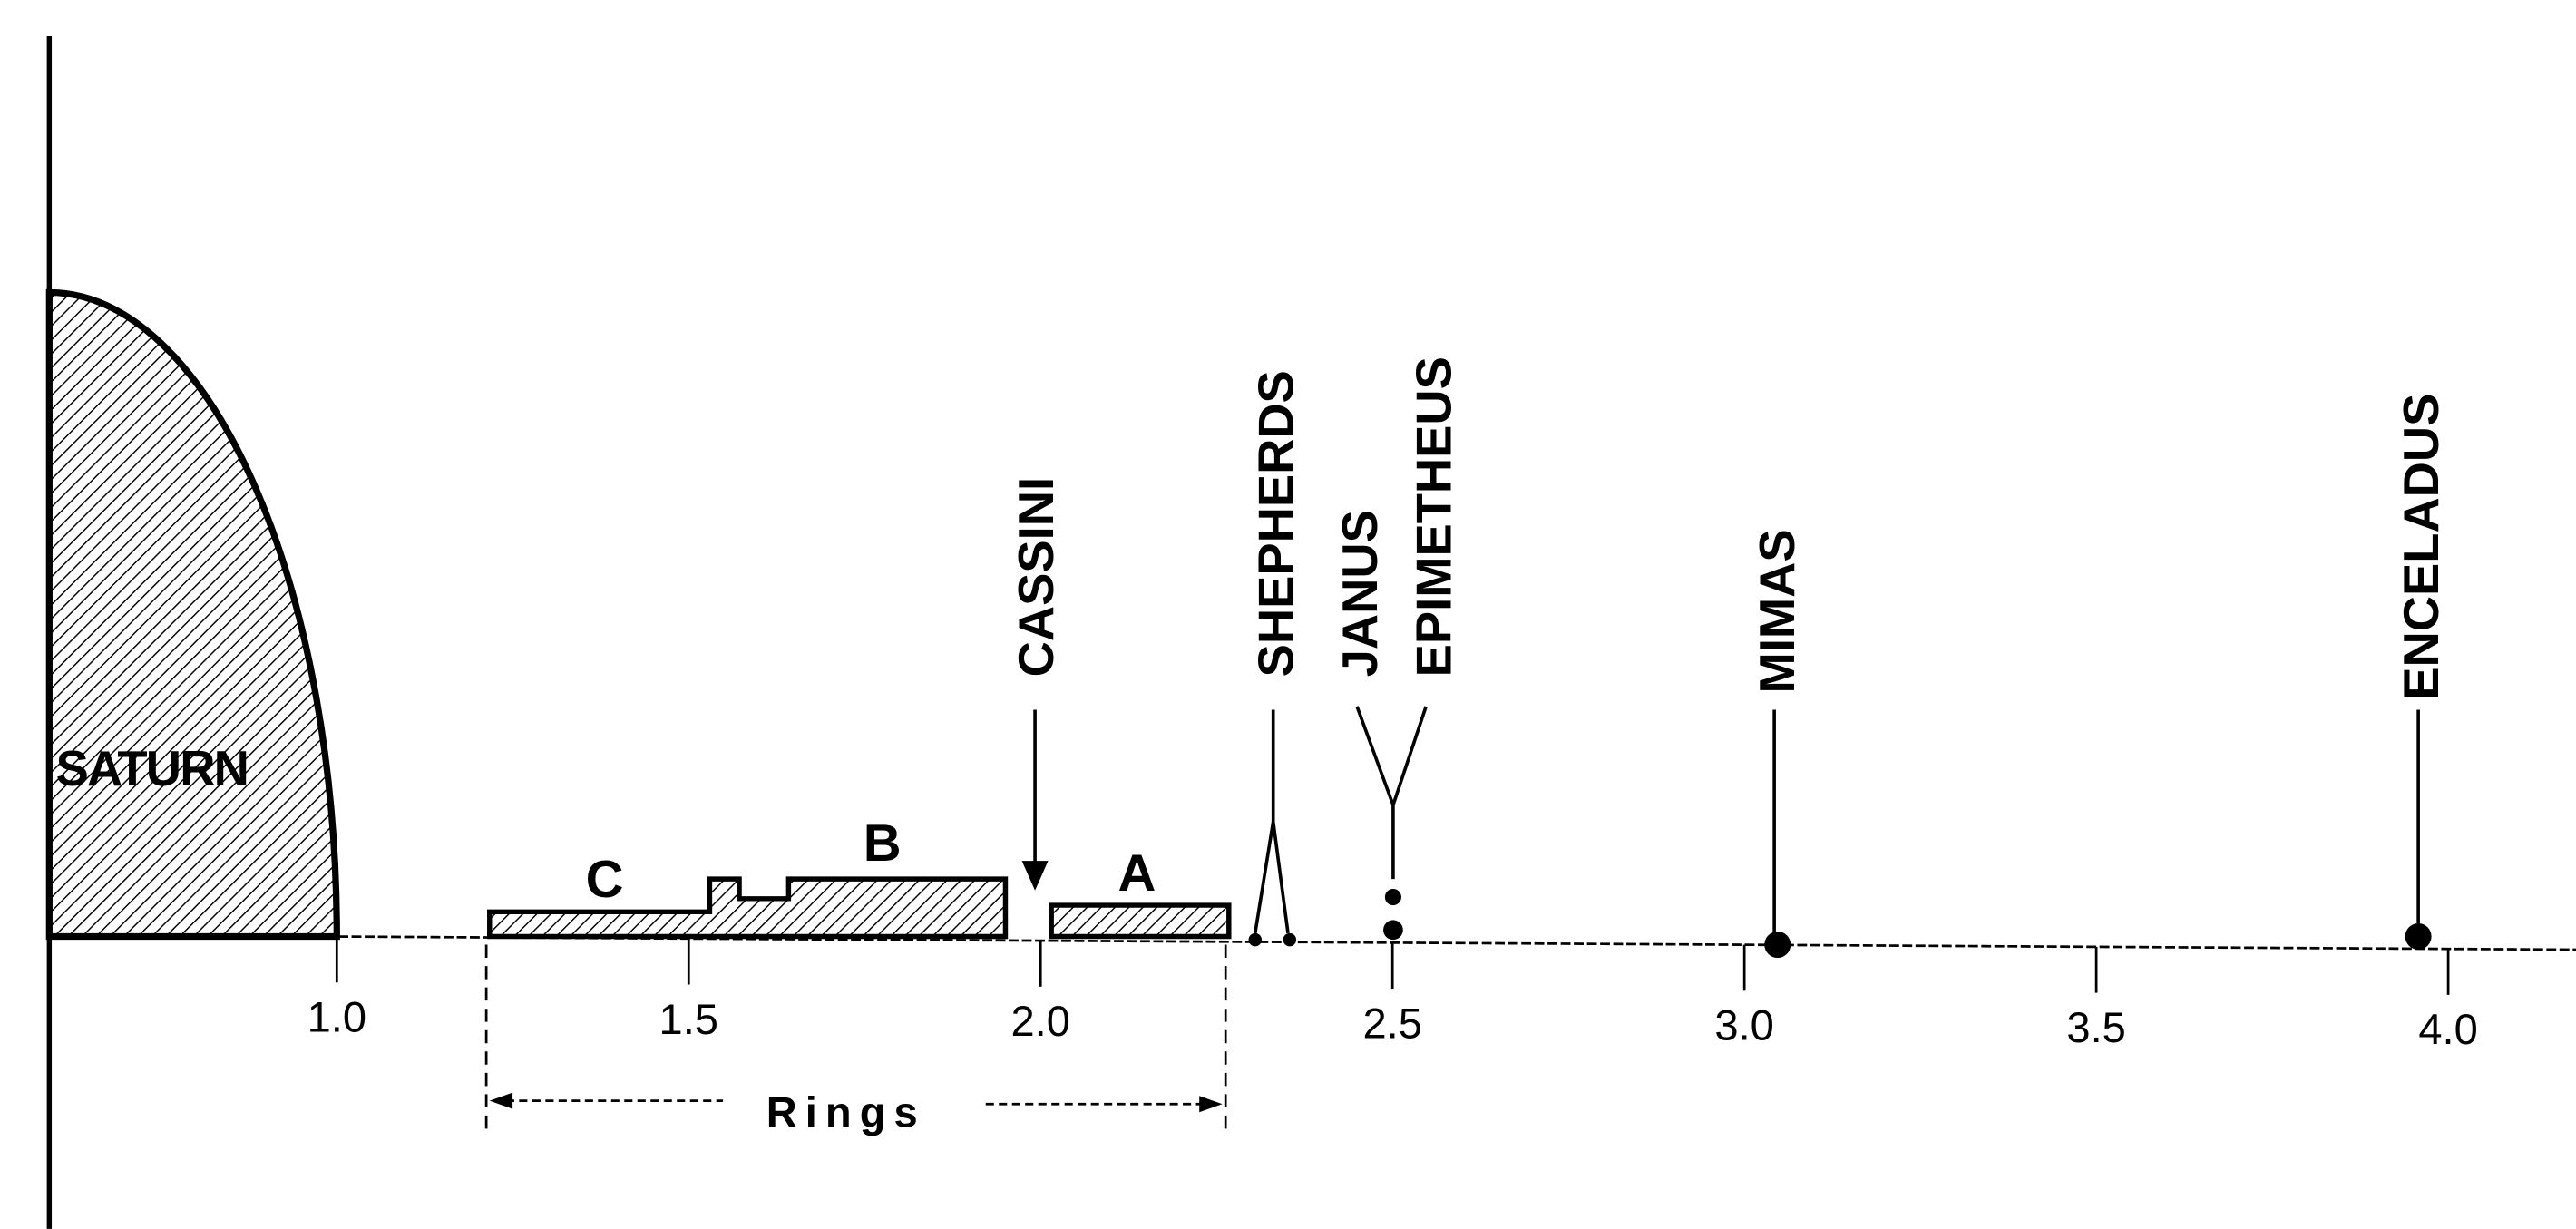  I want to click on tick-label: 3.5, so click(2095, 1027).